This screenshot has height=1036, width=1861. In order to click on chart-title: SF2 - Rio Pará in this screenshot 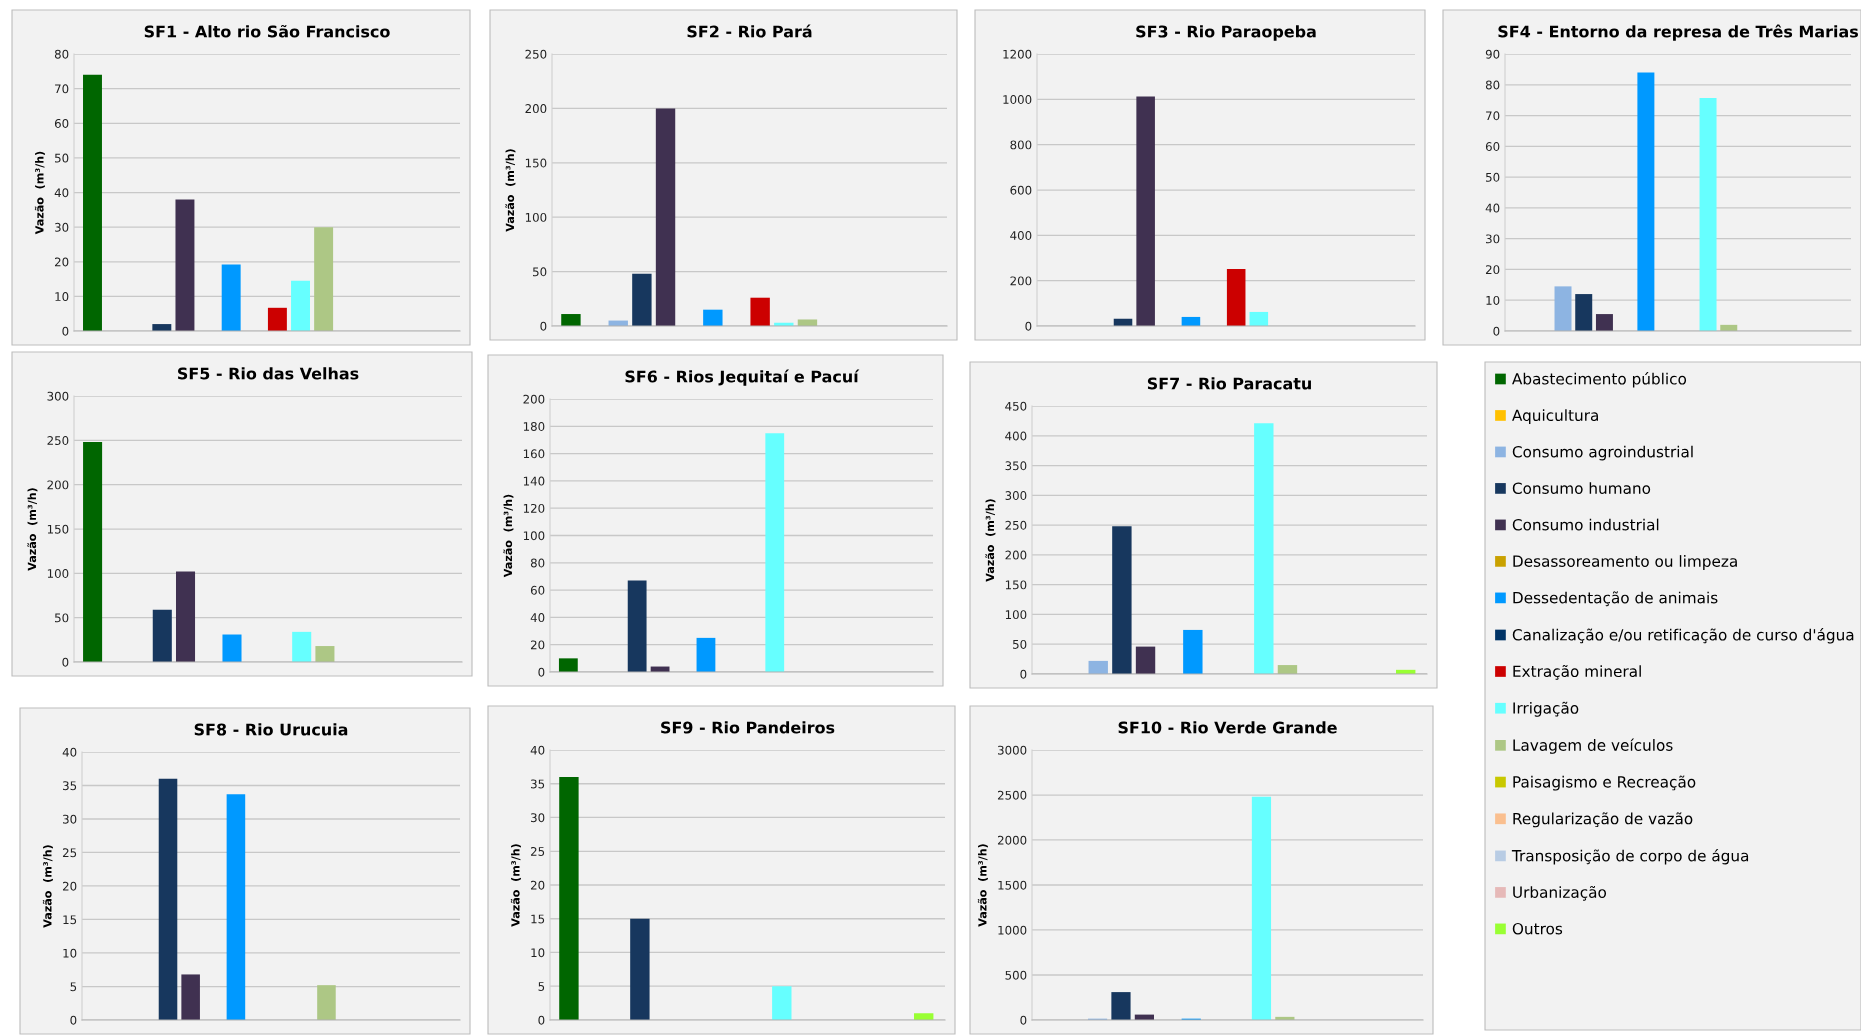, I will do `click(749, 31)`.